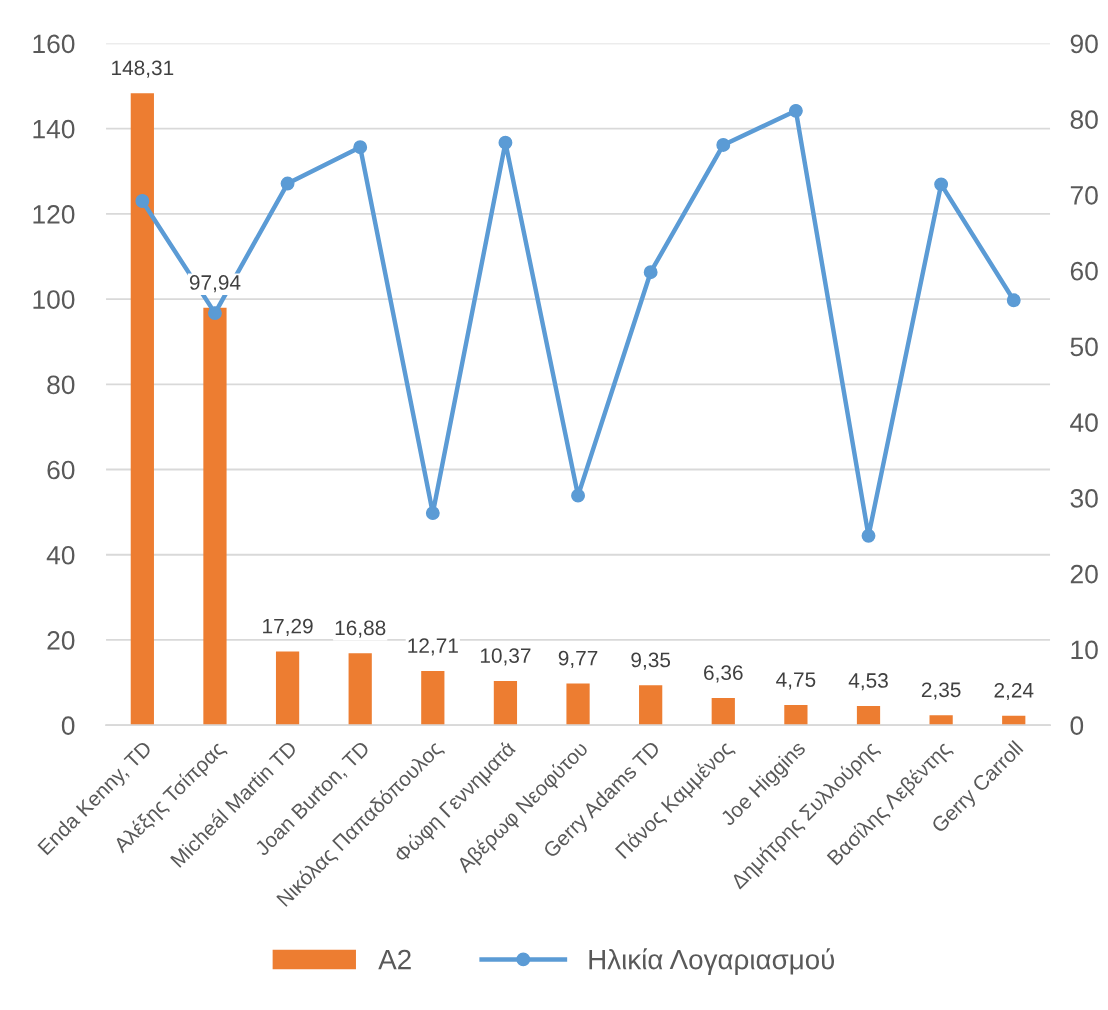 The height and width of the screenshot is (1010, 1108). I want to click on legend-label: A2, so click(394, 959).